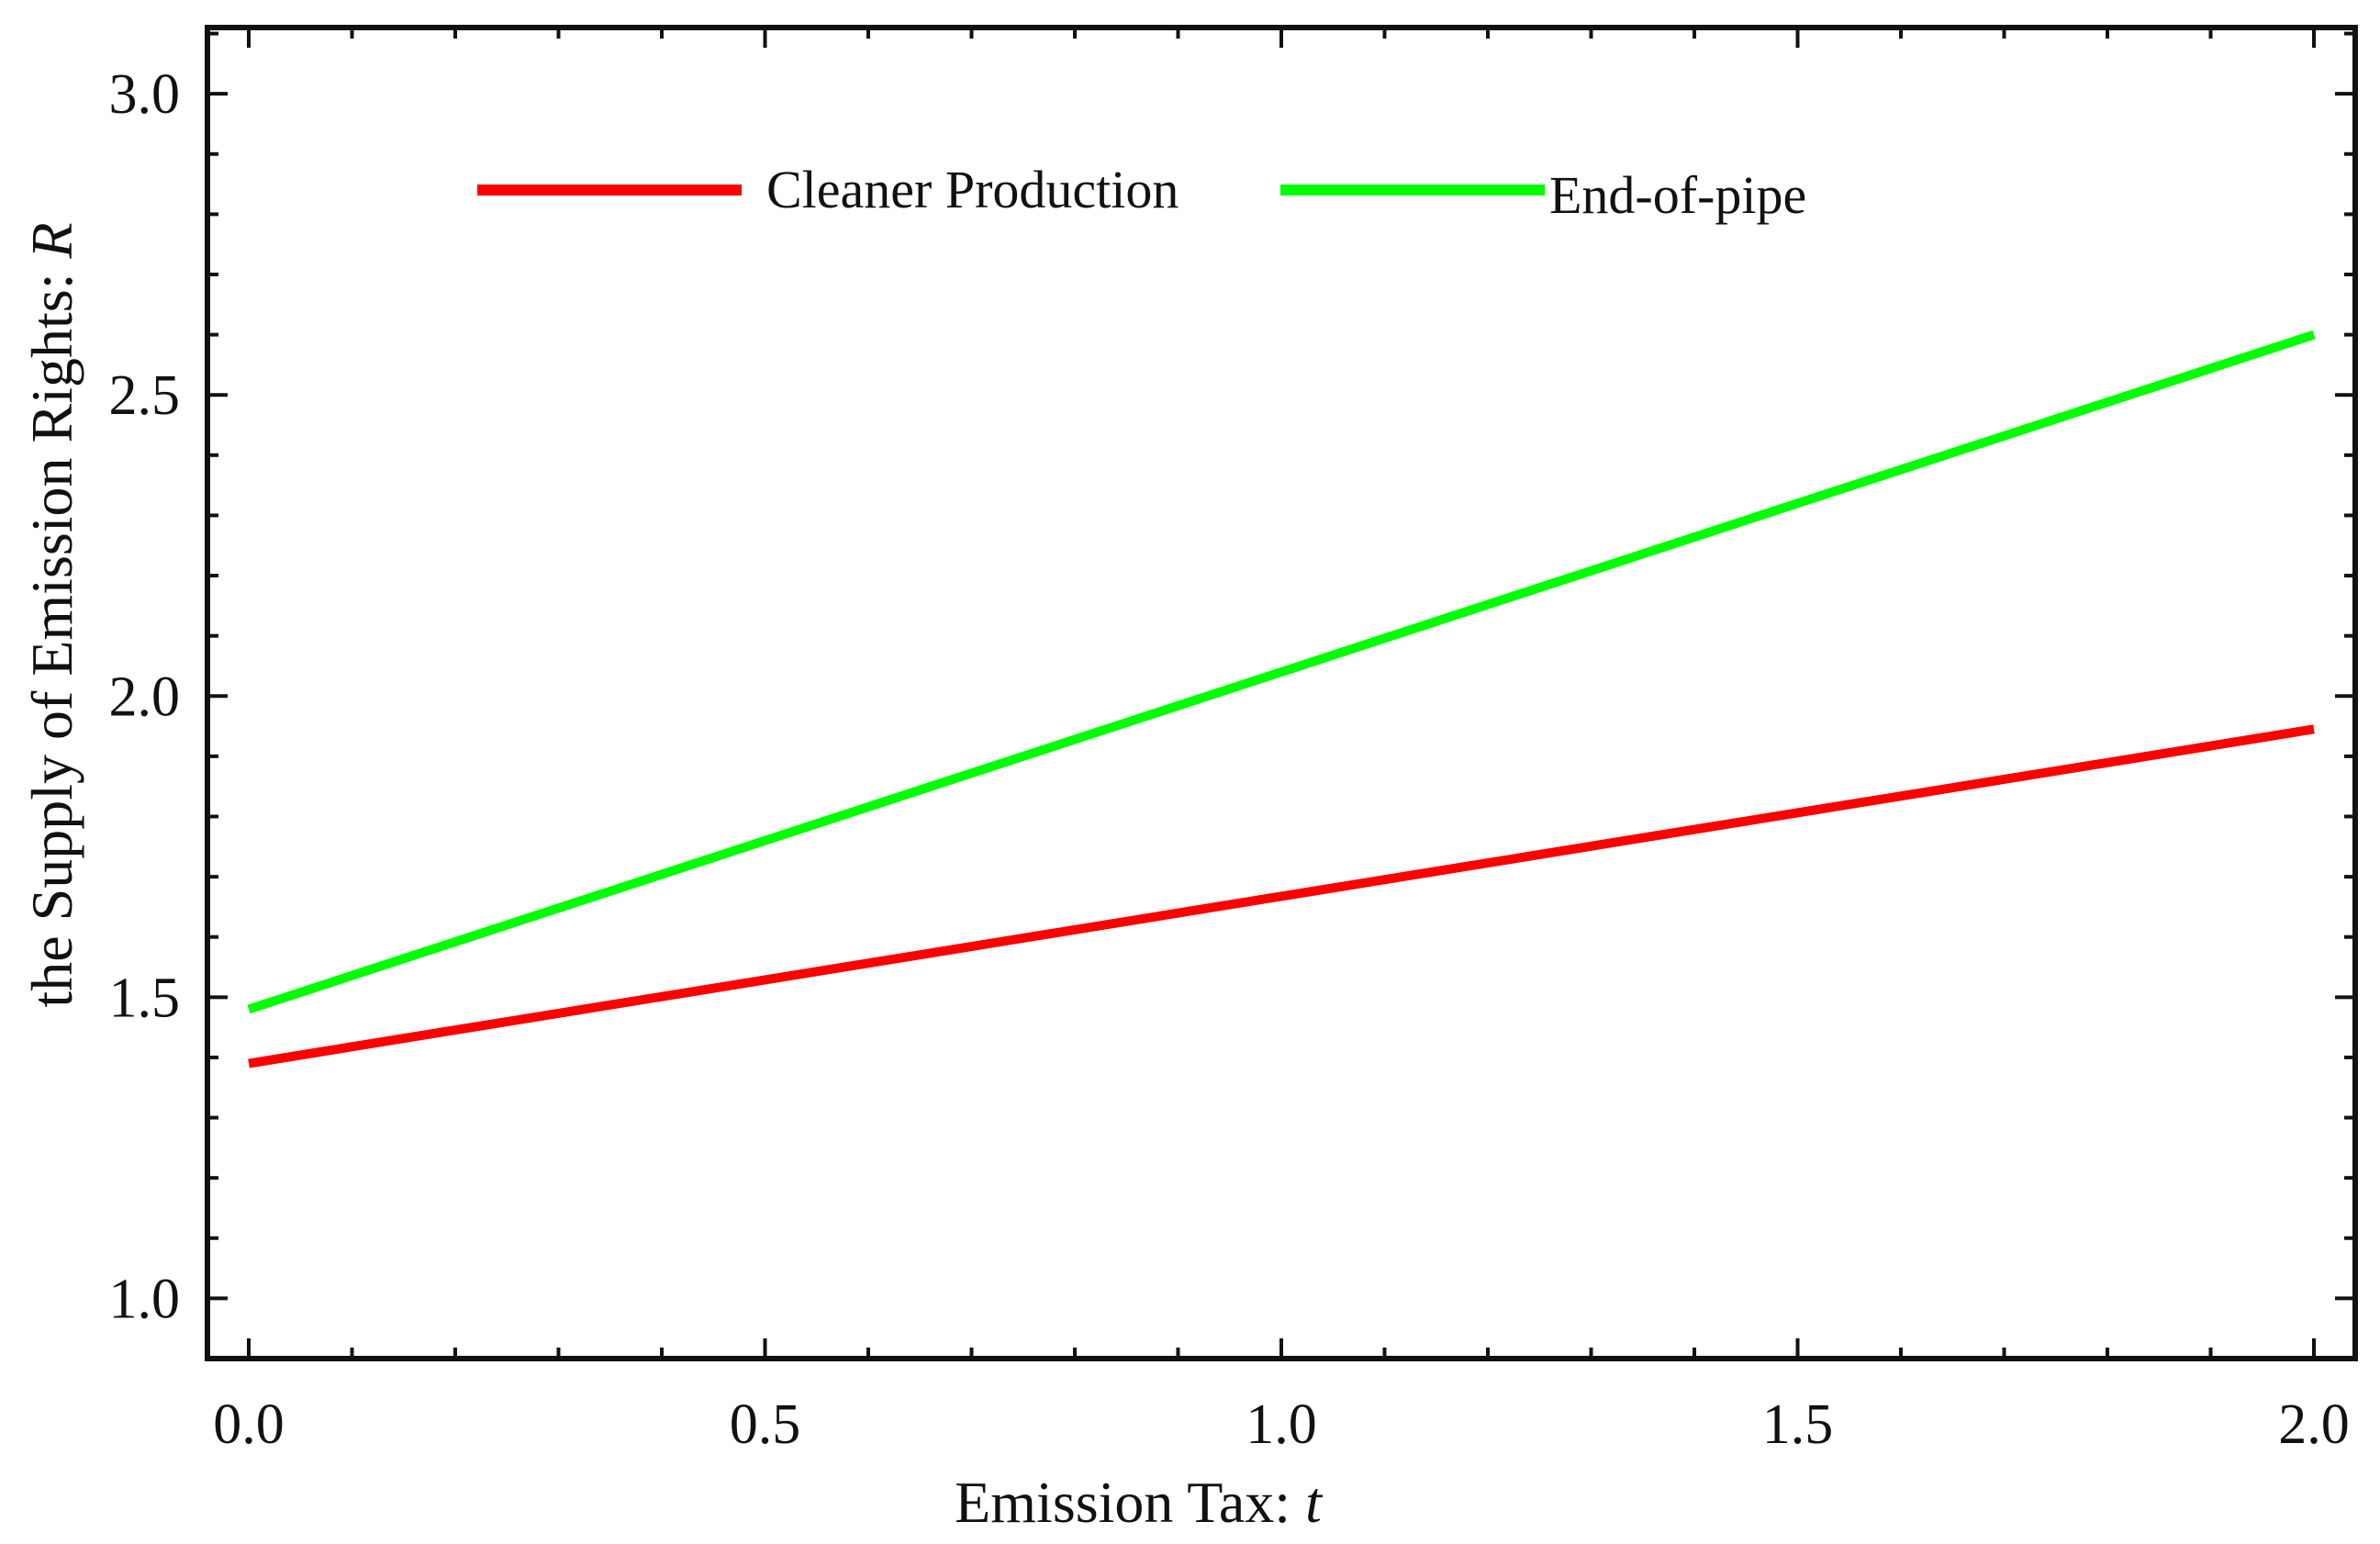 Image resolution: width=2380 pixels, height=1544 pixels. I want to click on y-tick-label: 2.0, so click(145, 697).